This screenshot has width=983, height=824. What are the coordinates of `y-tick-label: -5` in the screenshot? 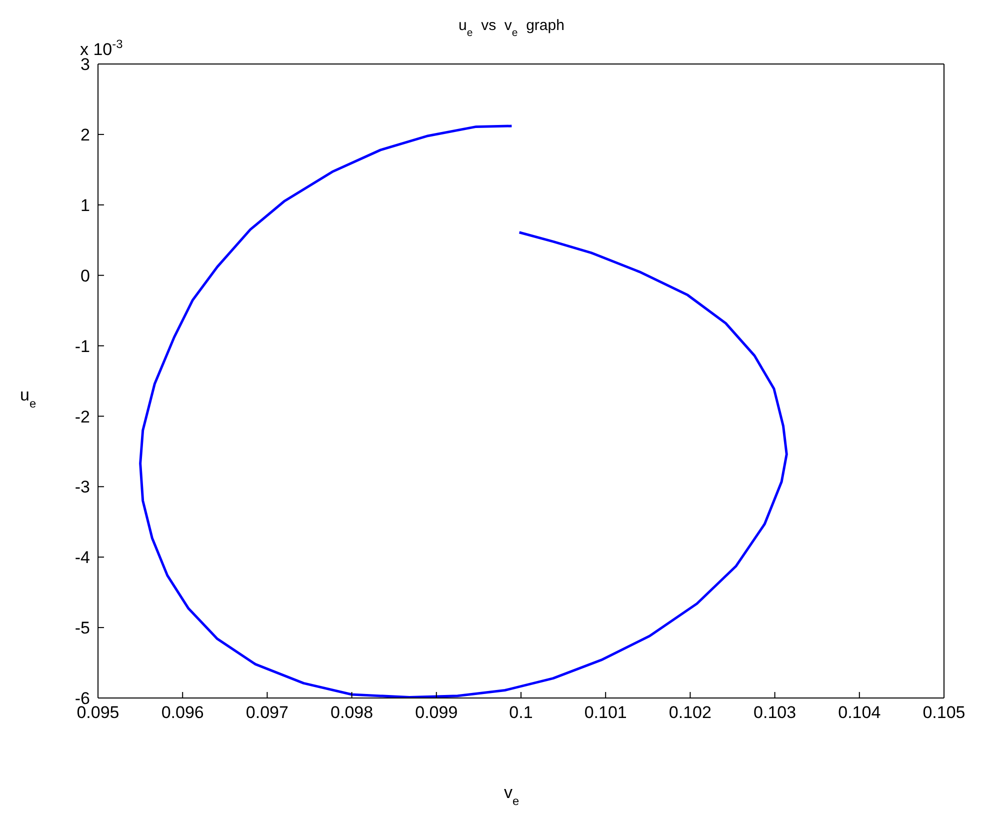 It's located at (82, 628).